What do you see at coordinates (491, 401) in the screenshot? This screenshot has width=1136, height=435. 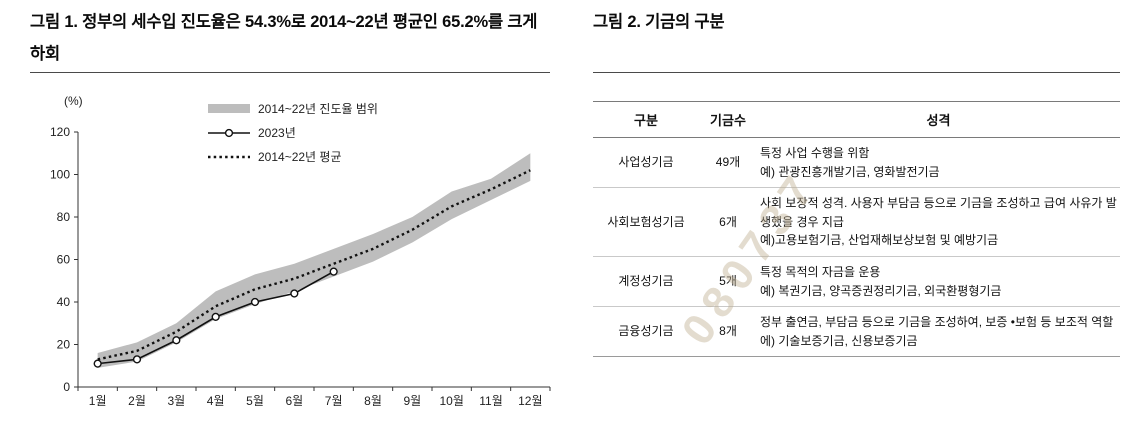 I see `x-tick-label: 11월` at bounding box center [491, 401].